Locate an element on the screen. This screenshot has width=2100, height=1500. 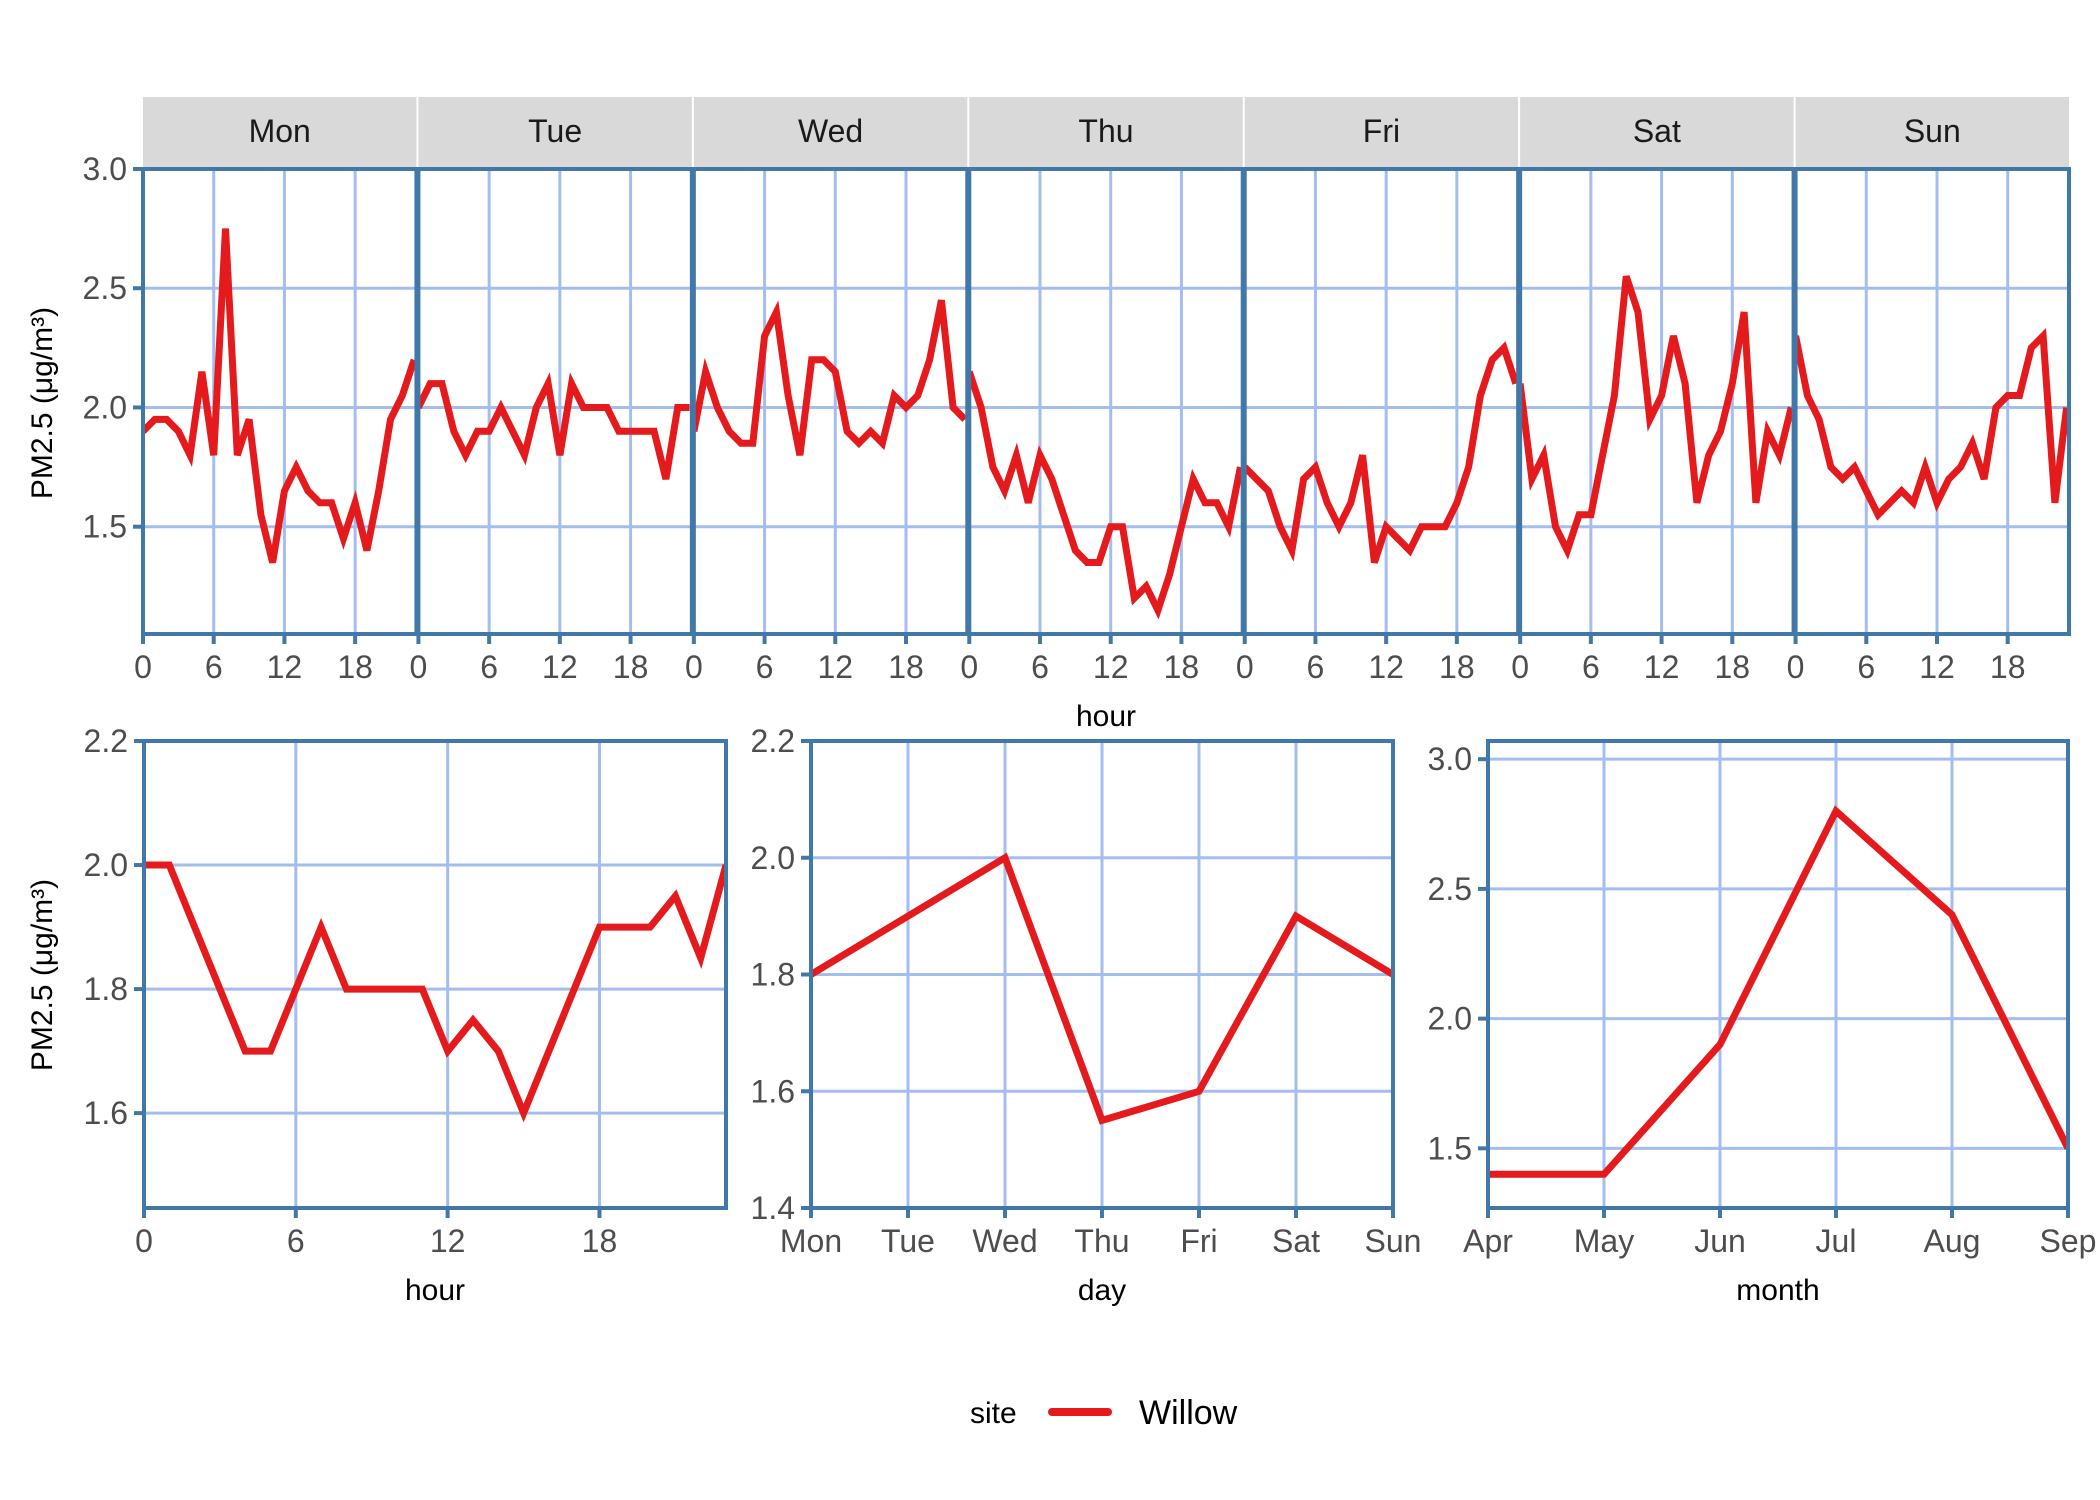
facet-strip-label: Fri is located at coordinates (1381, 131).